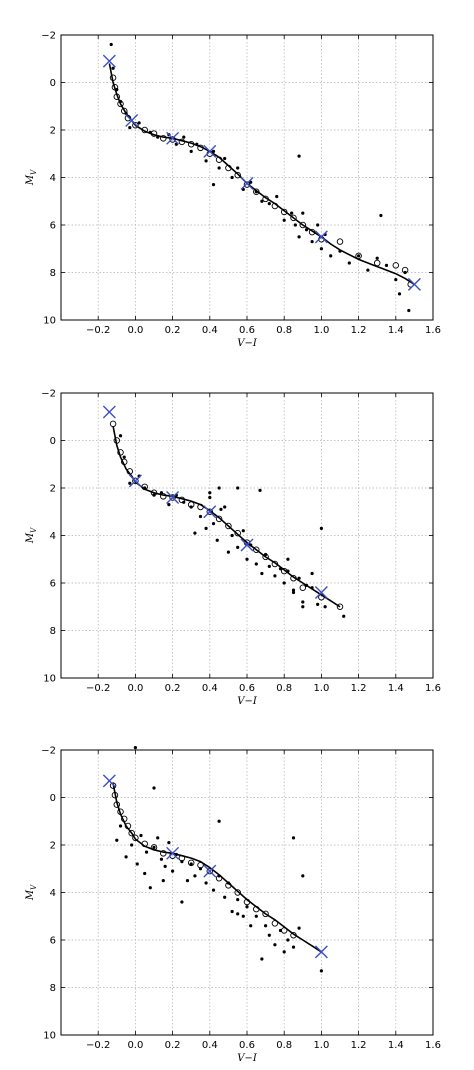  I want to click on x-tick-label: 0.0, so click(135, 330).